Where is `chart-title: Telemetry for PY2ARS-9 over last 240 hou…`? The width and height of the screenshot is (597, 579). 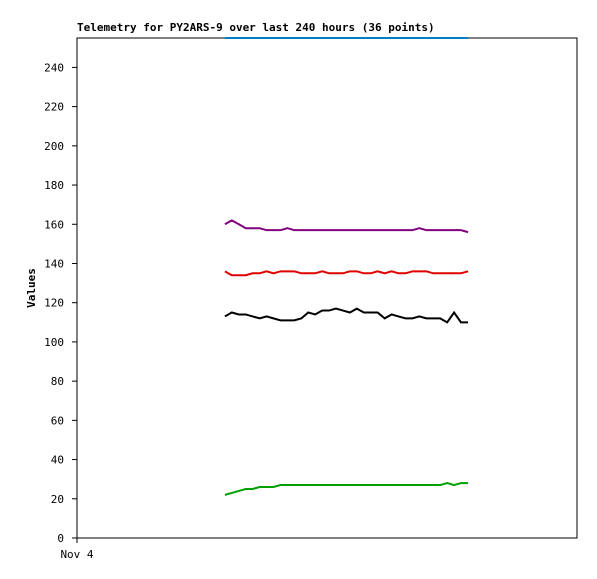
chart-title: Telemetry for PY2ARS-9 over last 240 hou… is located at coordinates (256, 27).